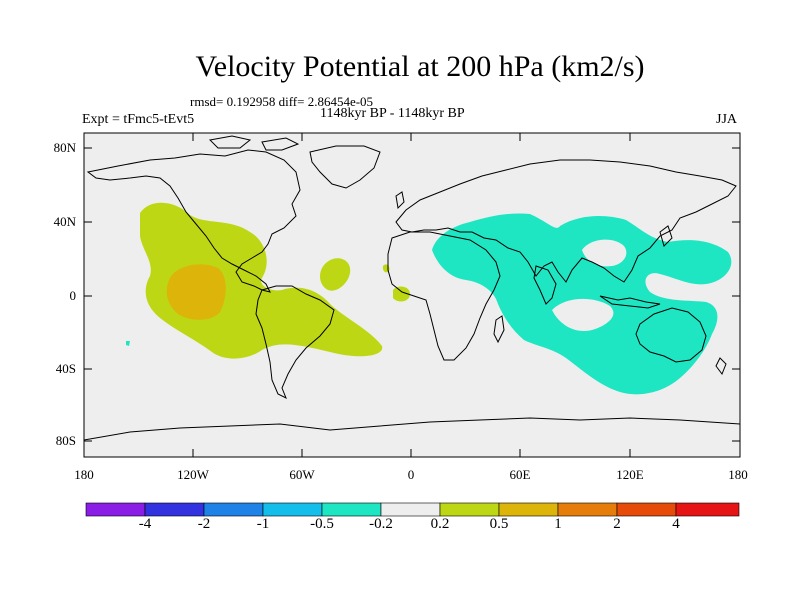 The width and height of the screenshot is (800, 600). I want to click on lat-label-0: 0, so click(73, 295).